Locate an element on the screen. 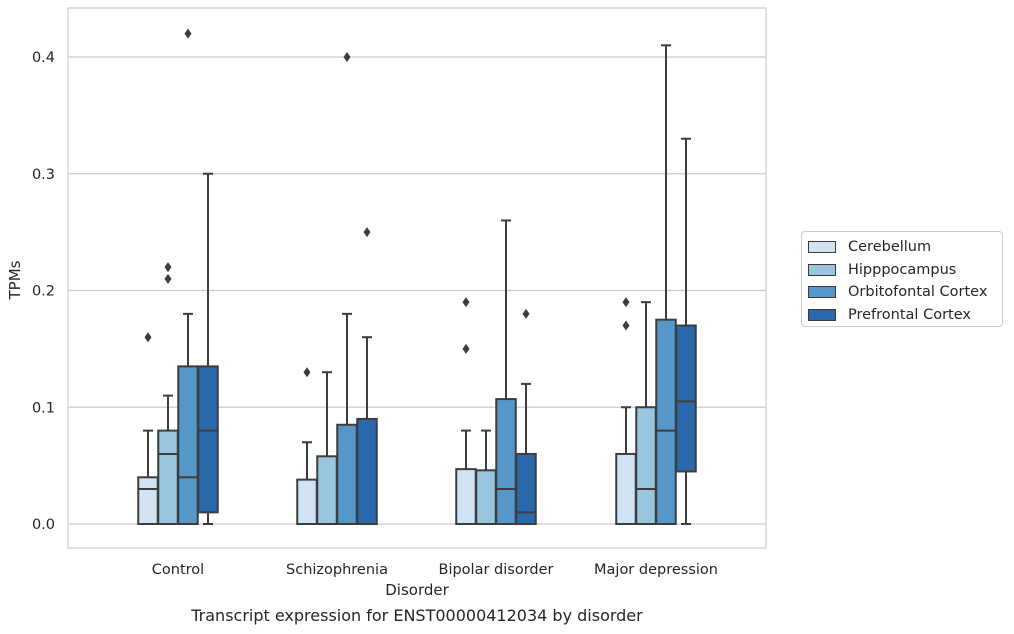 The image size is (1014, 634). y-tick-label: 0.4 is located at coordinates (43, 58).